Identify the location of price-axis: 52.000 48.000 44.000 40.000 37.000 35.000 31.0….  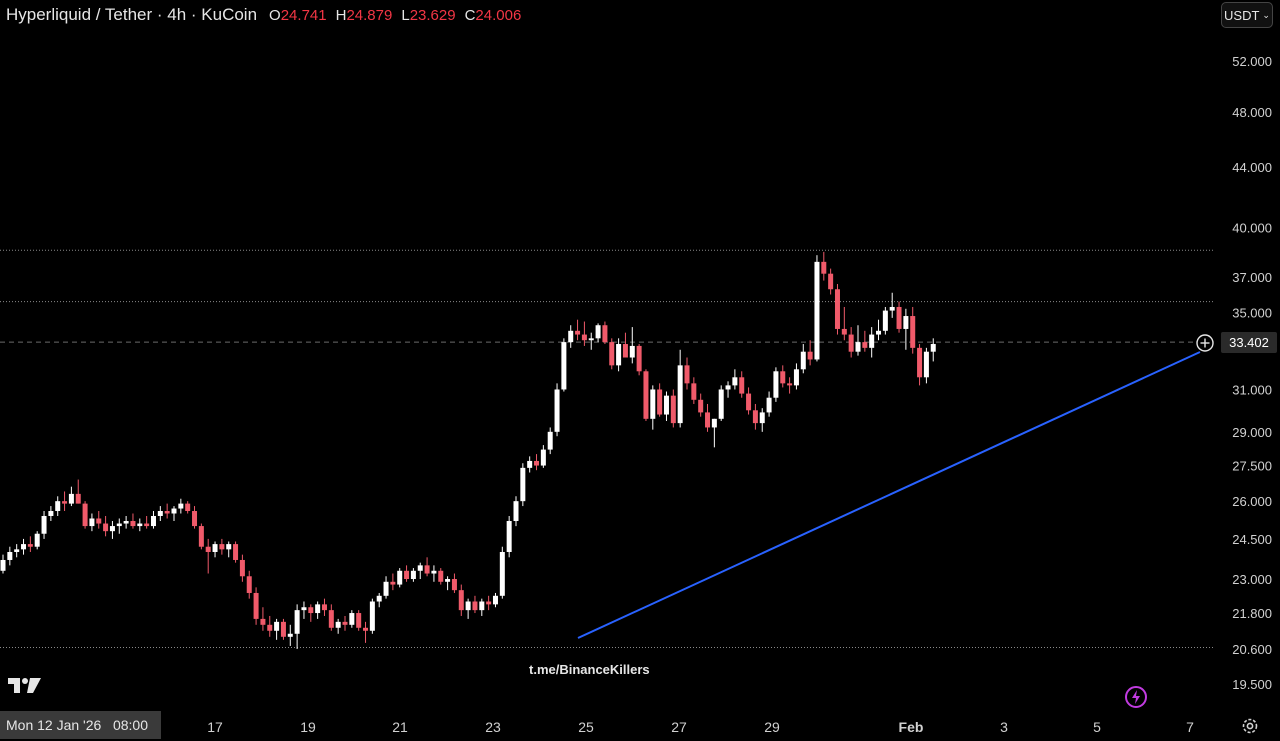
(1252, 373).